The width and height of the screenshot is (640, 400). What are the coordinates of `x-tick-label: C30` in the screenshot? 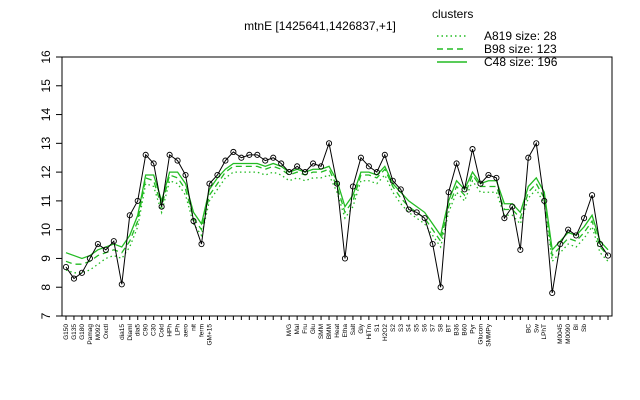 It's located at (154, 330).